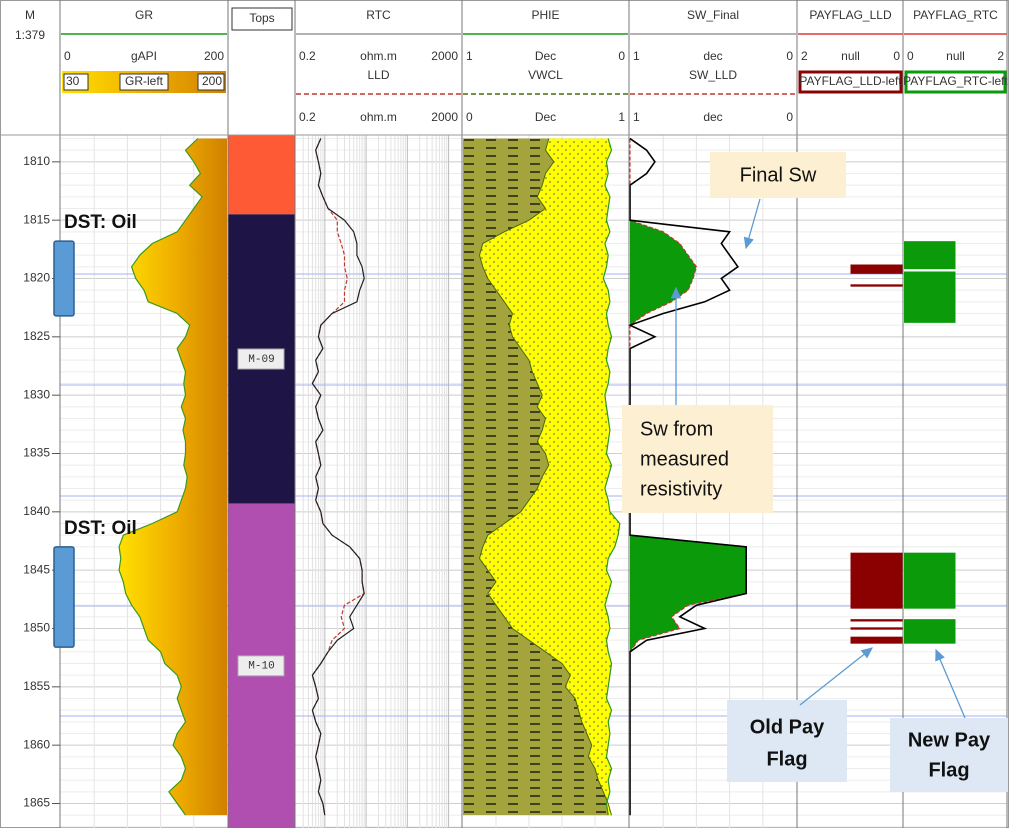  What do you see at coordinates (545, 477) in the screenshot?
I see `vwcl-curve` at bounding box center [545, 477].